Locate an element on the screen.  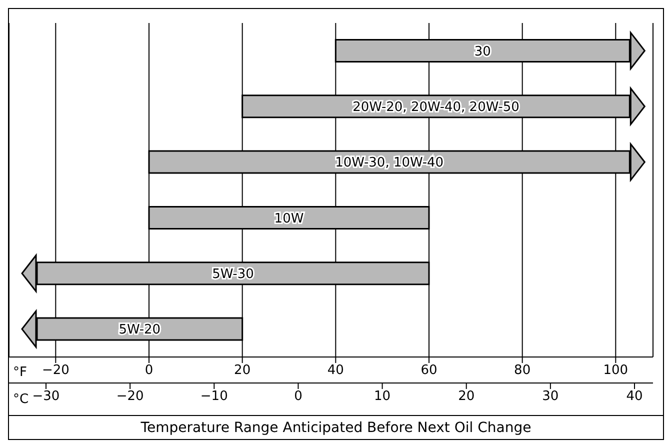
x2-tick-label: 30 is located at coordinates (550, 396).